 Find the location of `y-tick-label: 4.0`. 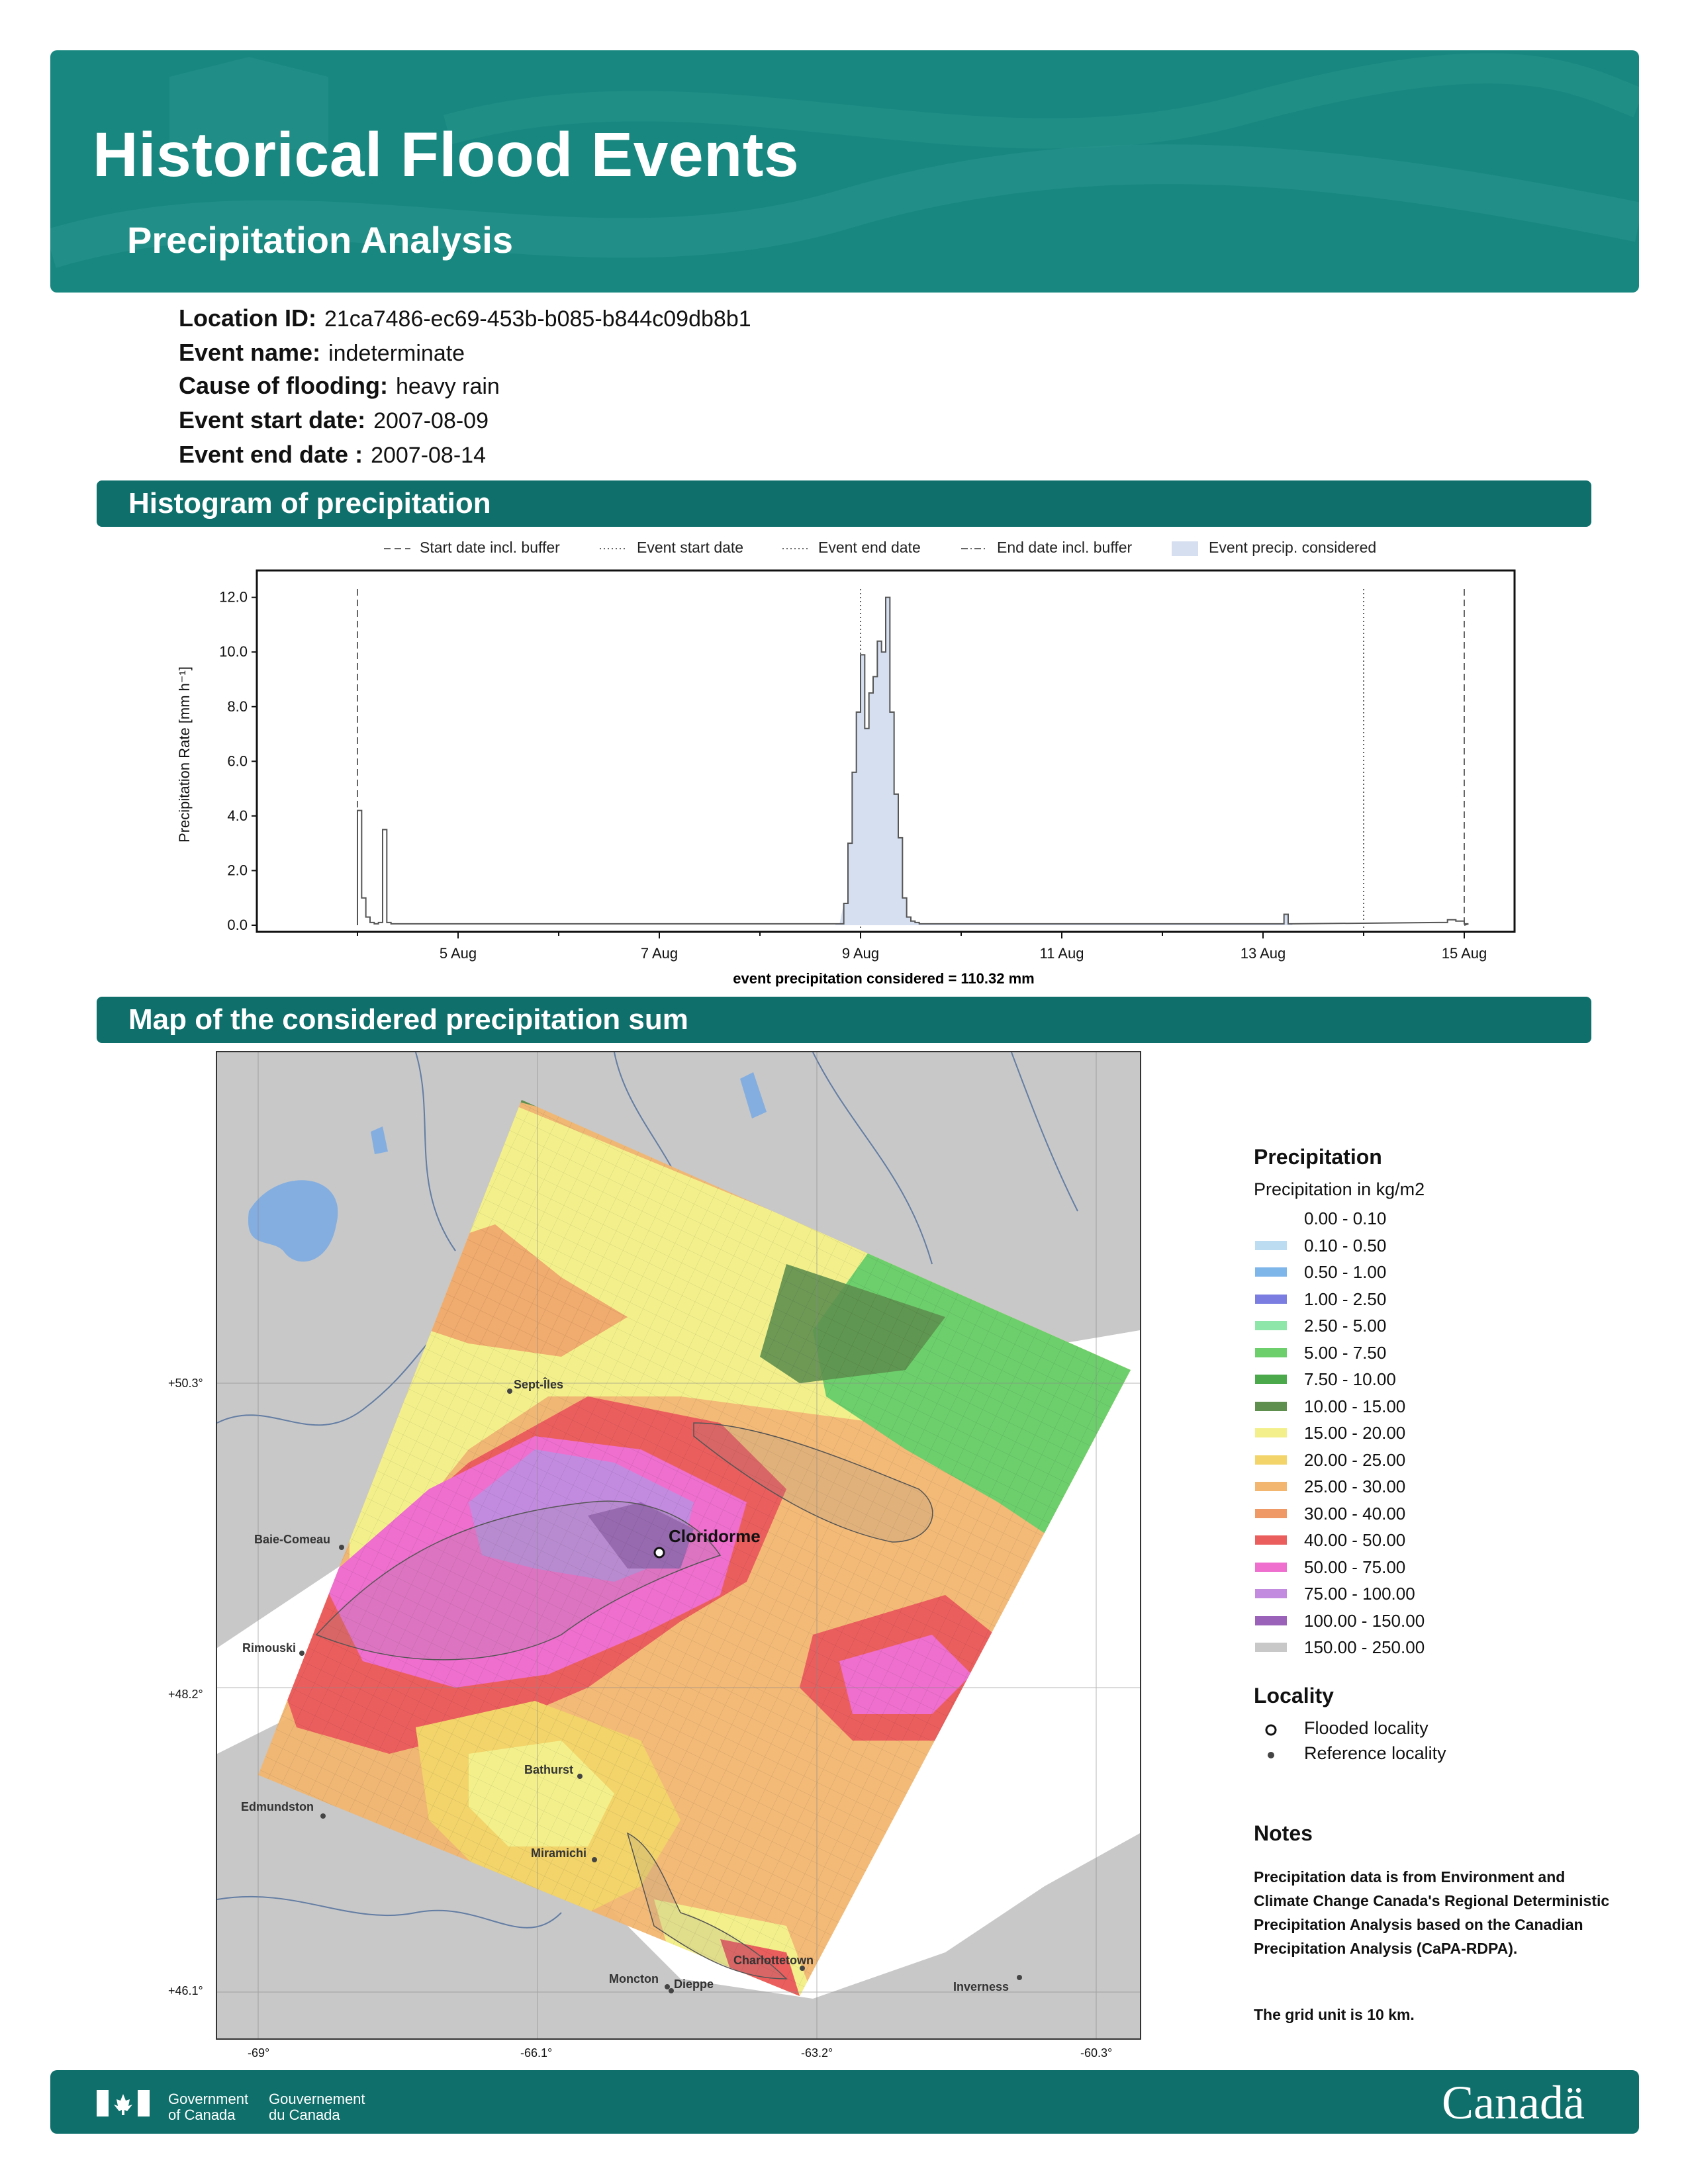

y-tick-label: 4.0 is located at coordinates (237, 815).